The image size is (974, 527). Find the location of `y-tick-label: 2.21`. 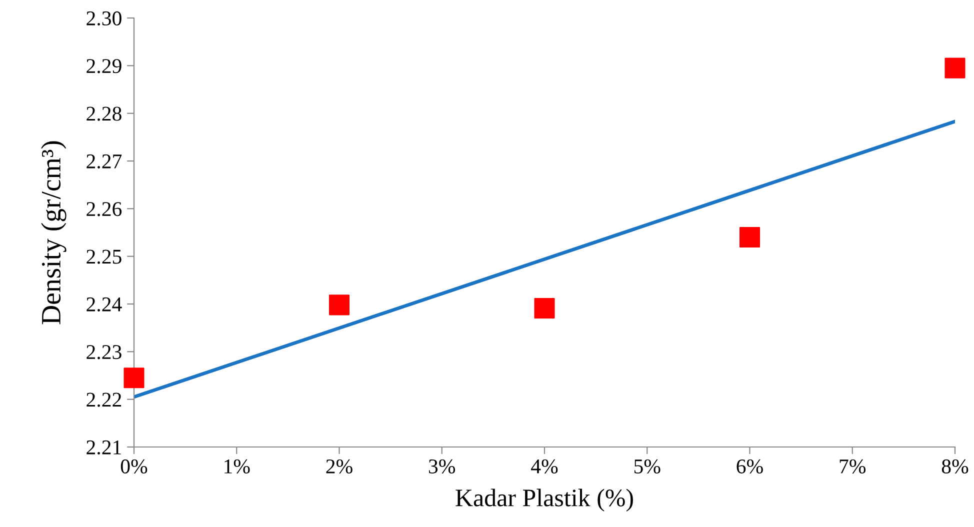

y-tick-label: 2.21 is located at coordinates (103, 447).